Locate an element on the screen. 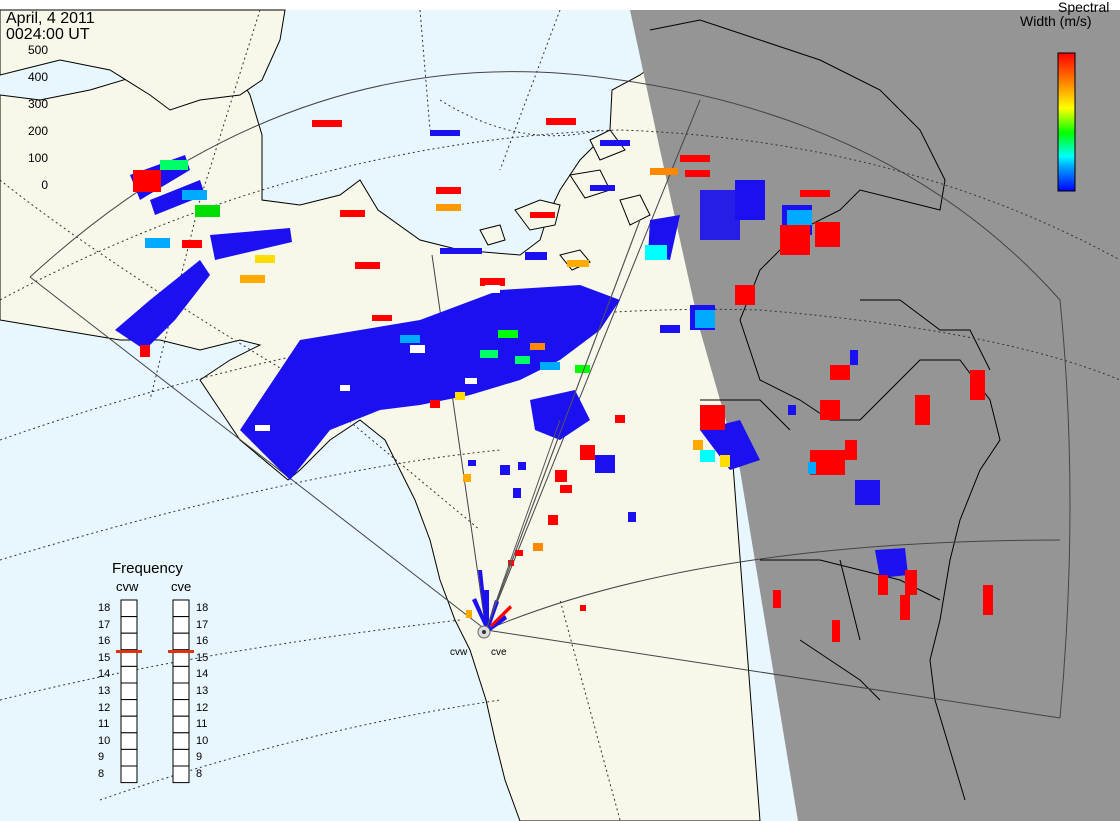  frequency-tick-right: 18 is located at coordinates (202, 608).